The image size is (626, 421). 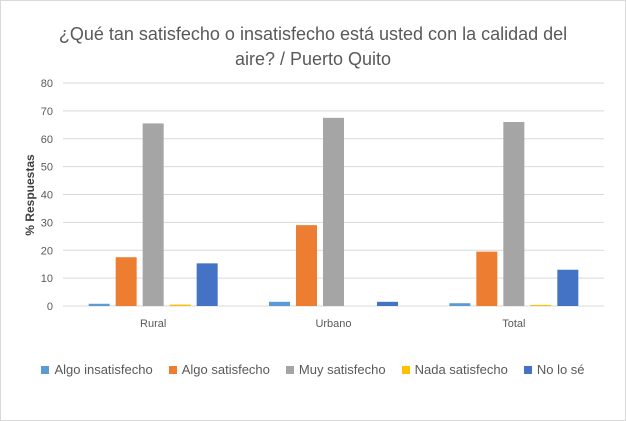 What do you see at coordinates (47, 112) in the screenshot?
I see `y-tick-label: 70` at bounding box center [47, 112].